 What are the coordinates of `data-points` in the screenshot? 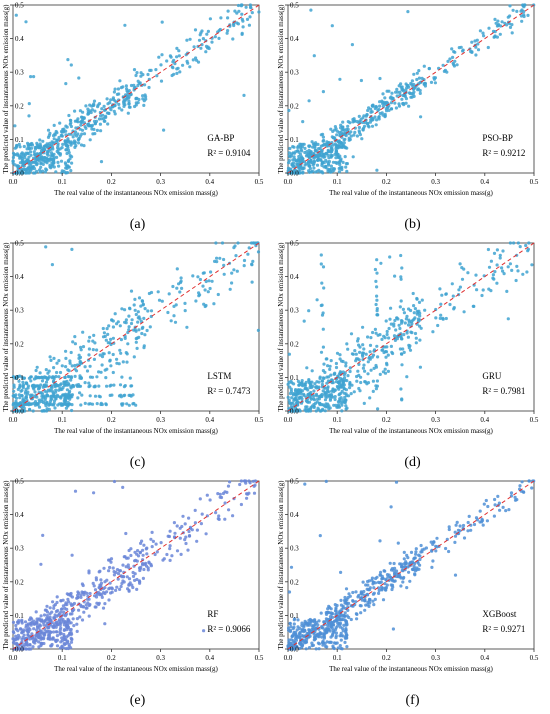 It's located at (411, 89).